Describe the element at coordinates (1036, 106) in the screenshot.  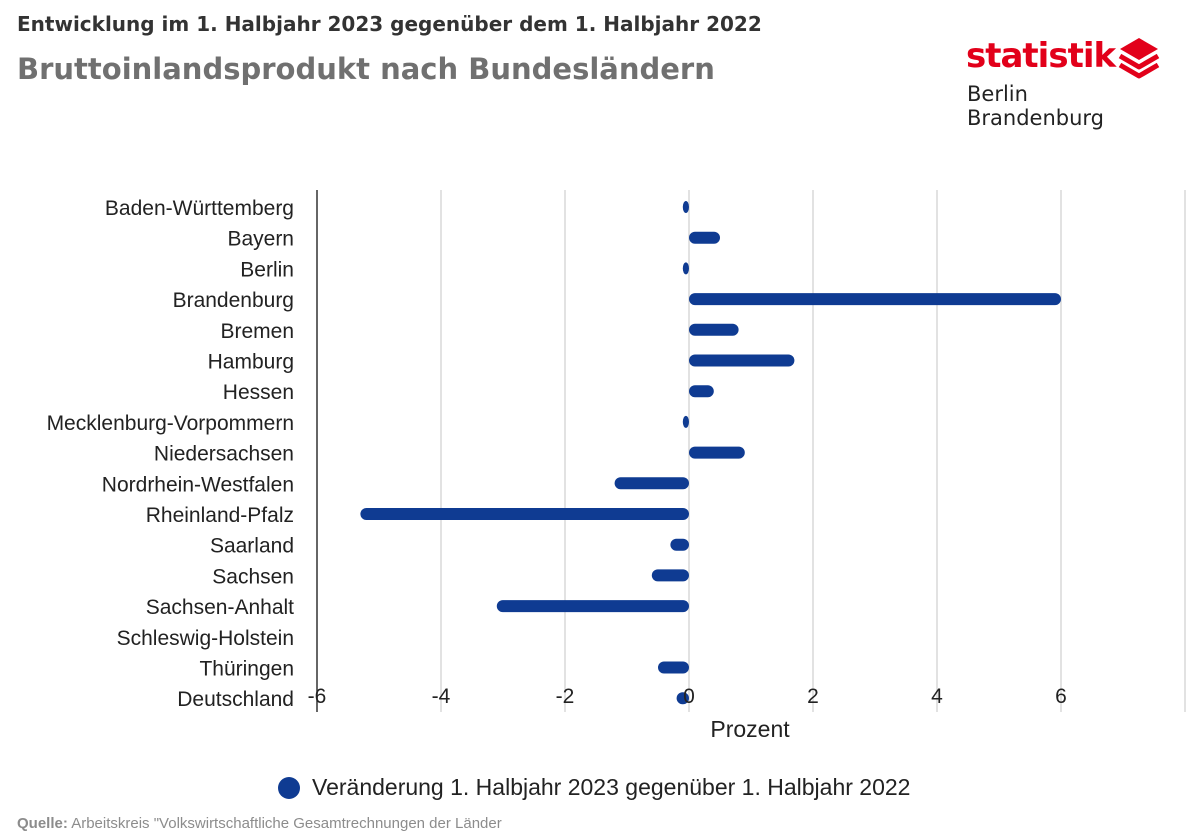
I see `logo-subline: Berlin Brandenburg` at that location.